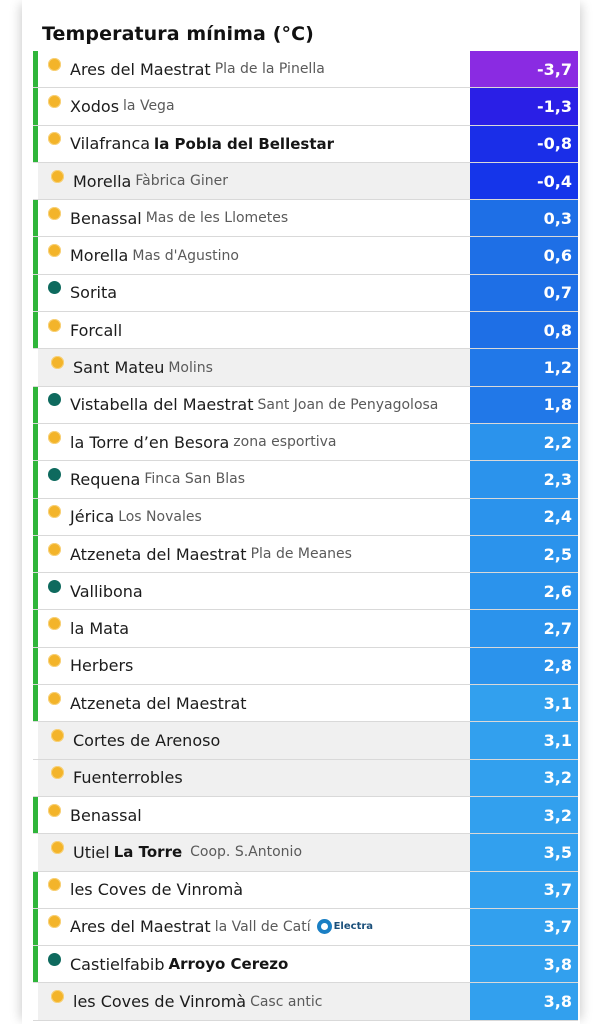 The height and width of the screenshot is (1024, 603). Describe the element at coordinates (117, 964) in the screenshot. I see `station-location: Castielfabib` at that location.